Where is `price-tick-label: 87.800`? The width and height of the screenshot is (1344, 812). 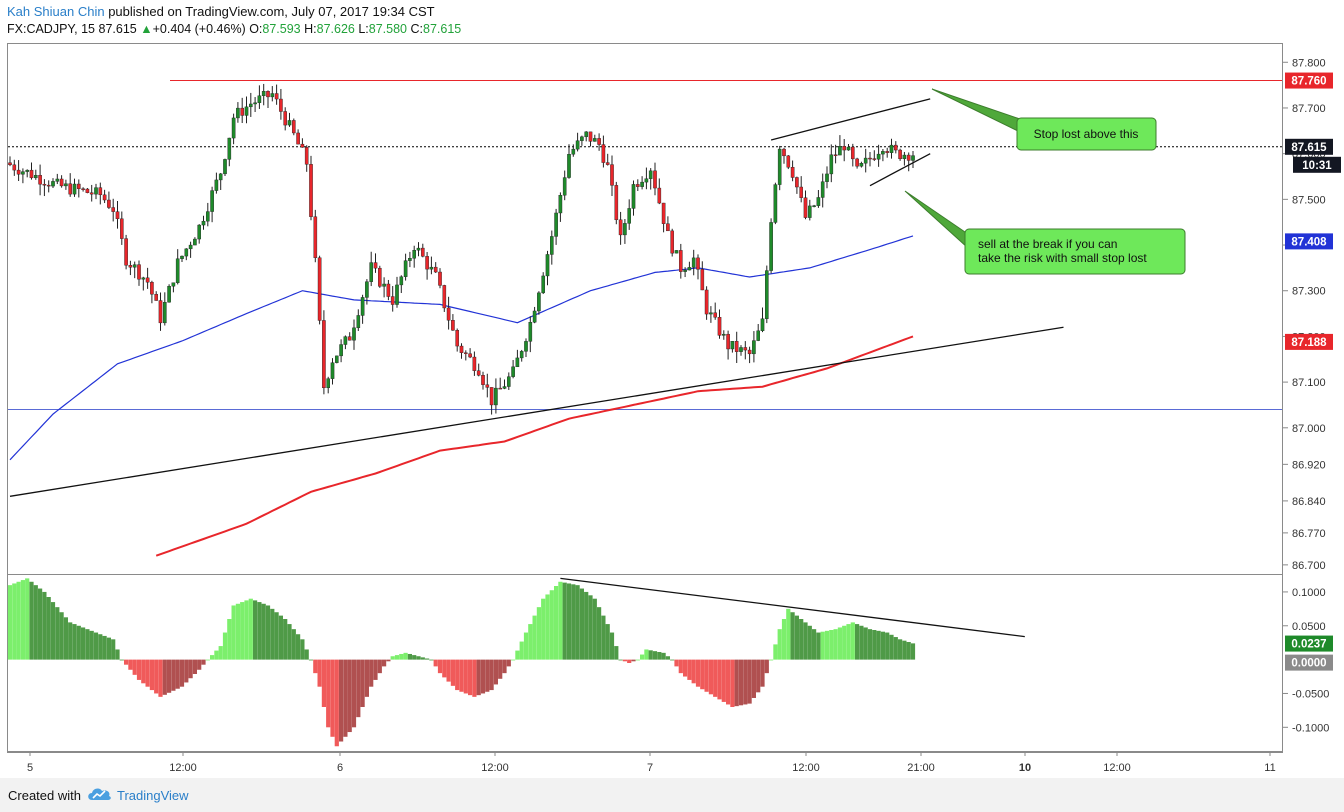
price-tick-label: 87.800 is located at coordinates (1309, 63).